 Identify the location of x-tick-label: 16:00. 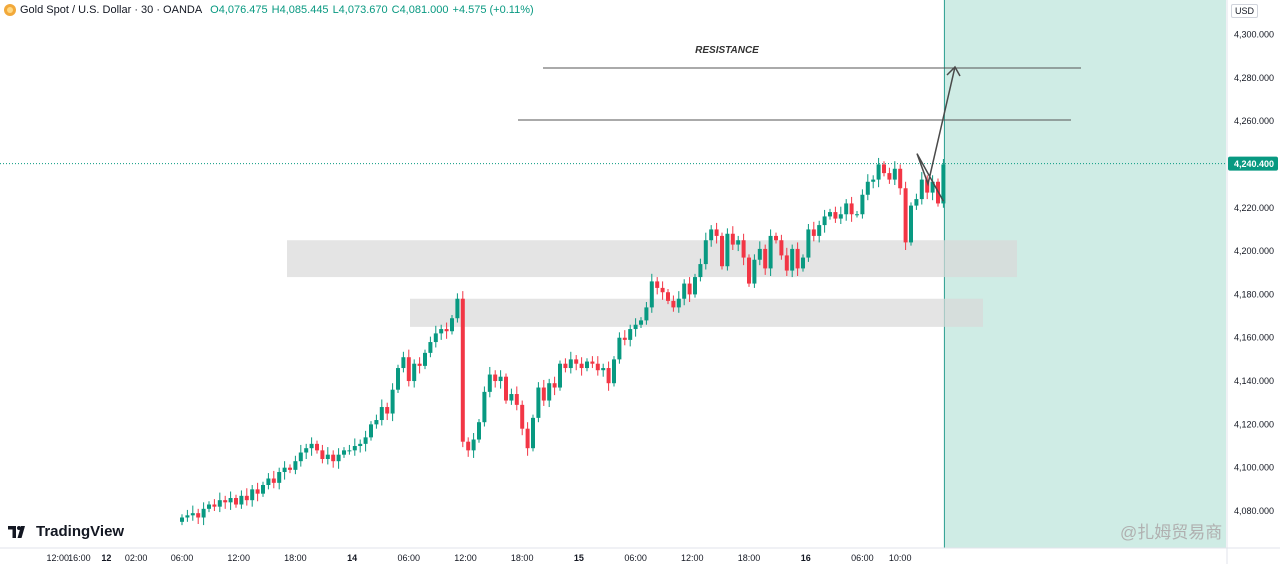
(79, 558).